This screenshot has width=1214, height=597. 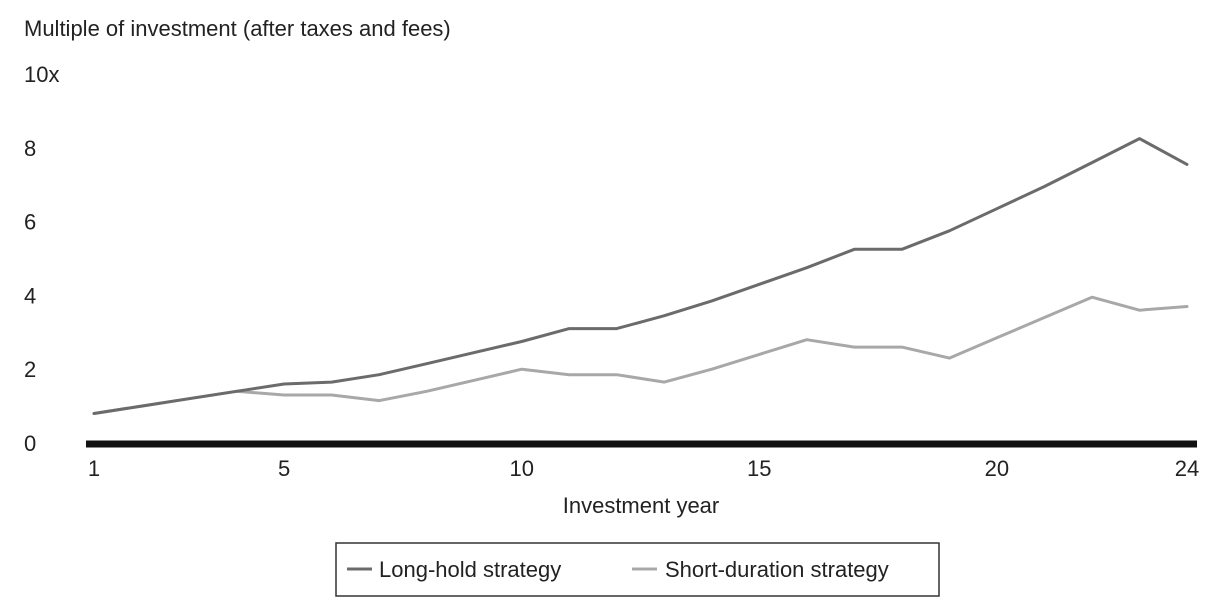 What do you see at coordinates (521, 468) in the screenshot?
I see `x-tick-label: 10` at bounding box center [521, 468].